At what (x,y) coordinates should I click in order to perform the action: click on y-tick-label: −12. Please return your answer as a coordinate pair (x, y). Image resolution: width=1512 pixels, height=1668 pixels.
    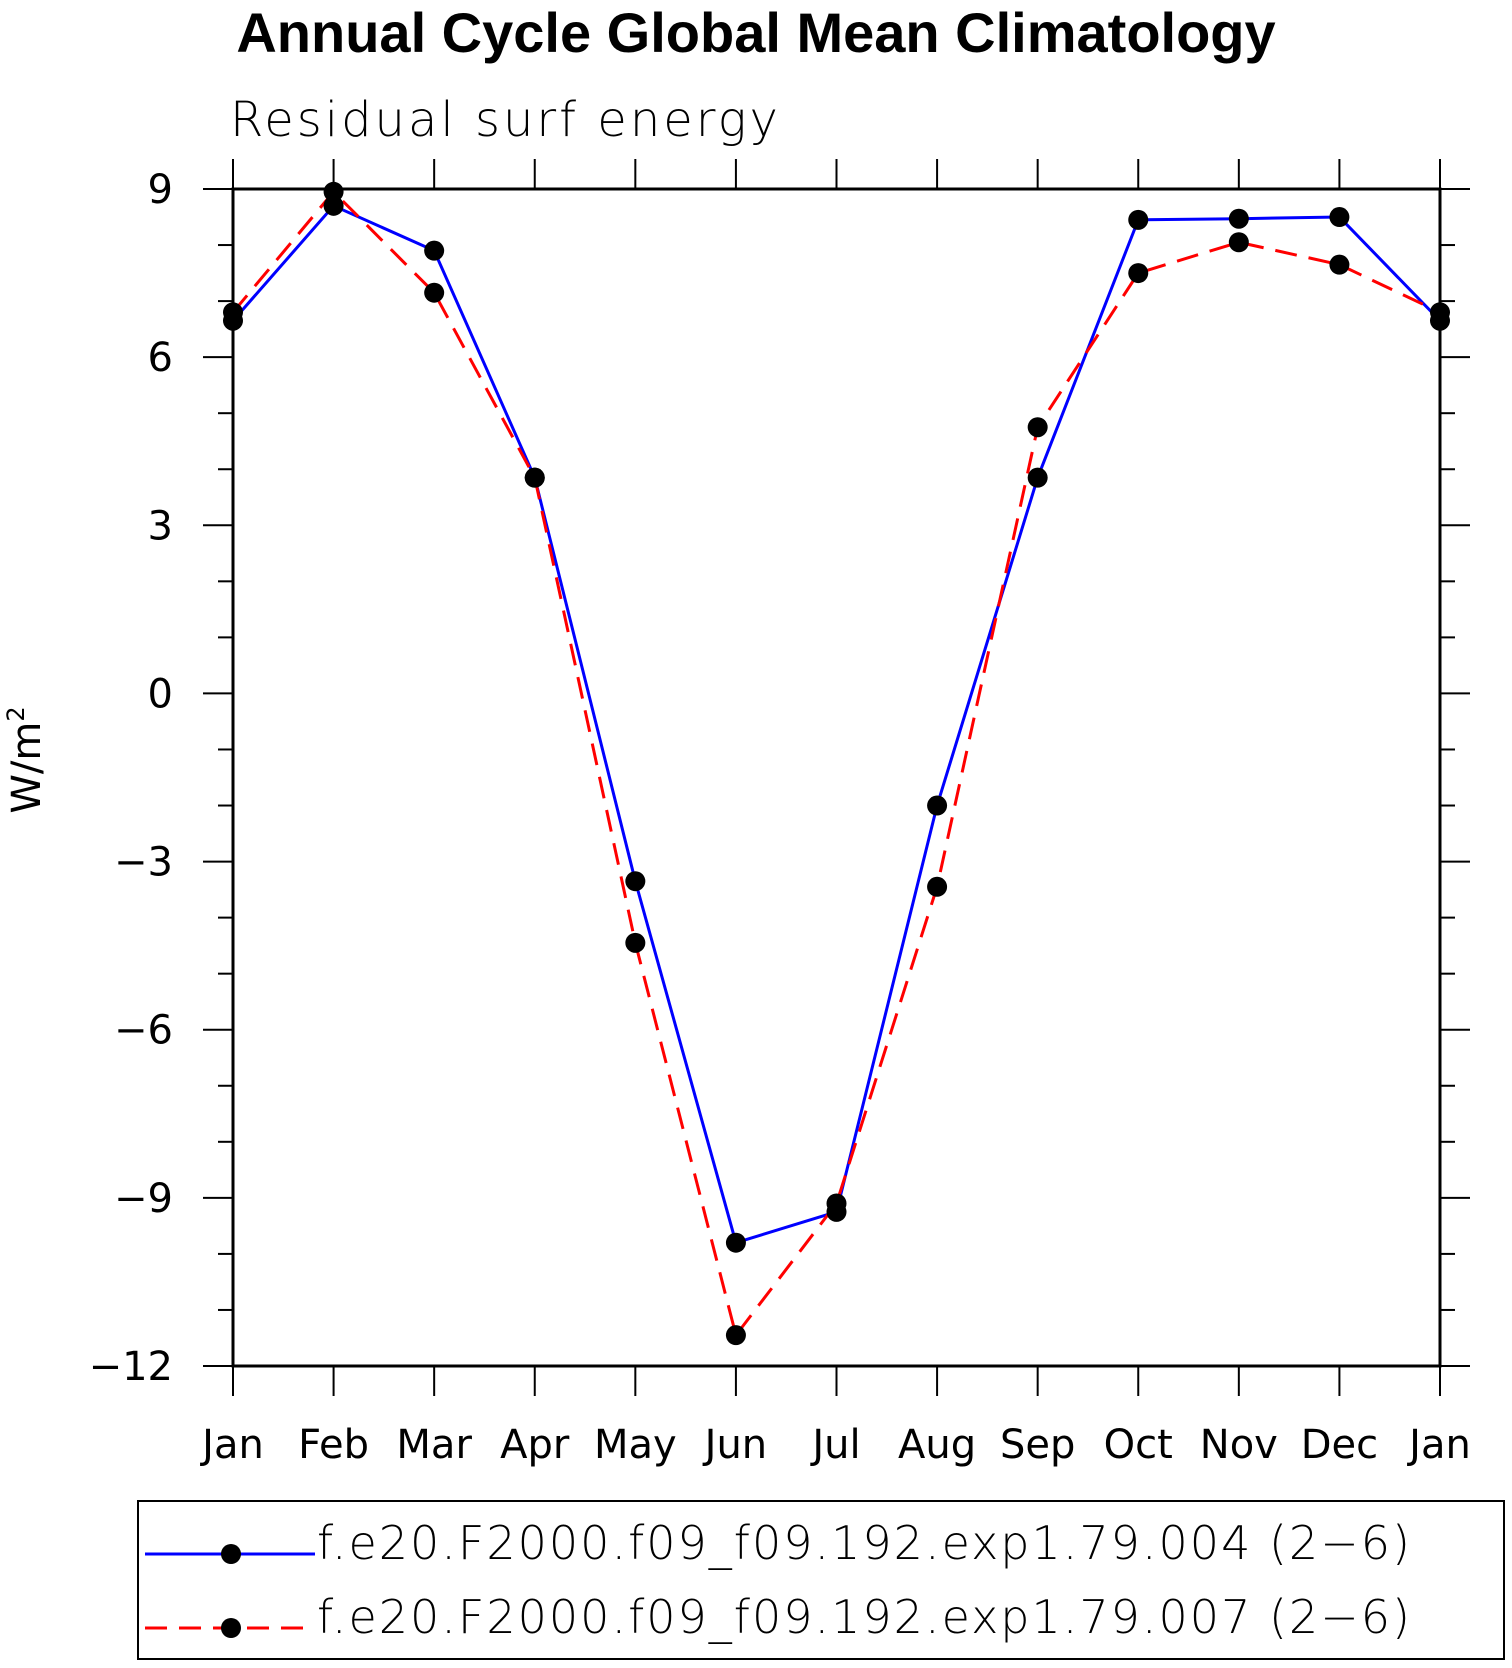
    Looking at the image, I should click on (131, 1367).